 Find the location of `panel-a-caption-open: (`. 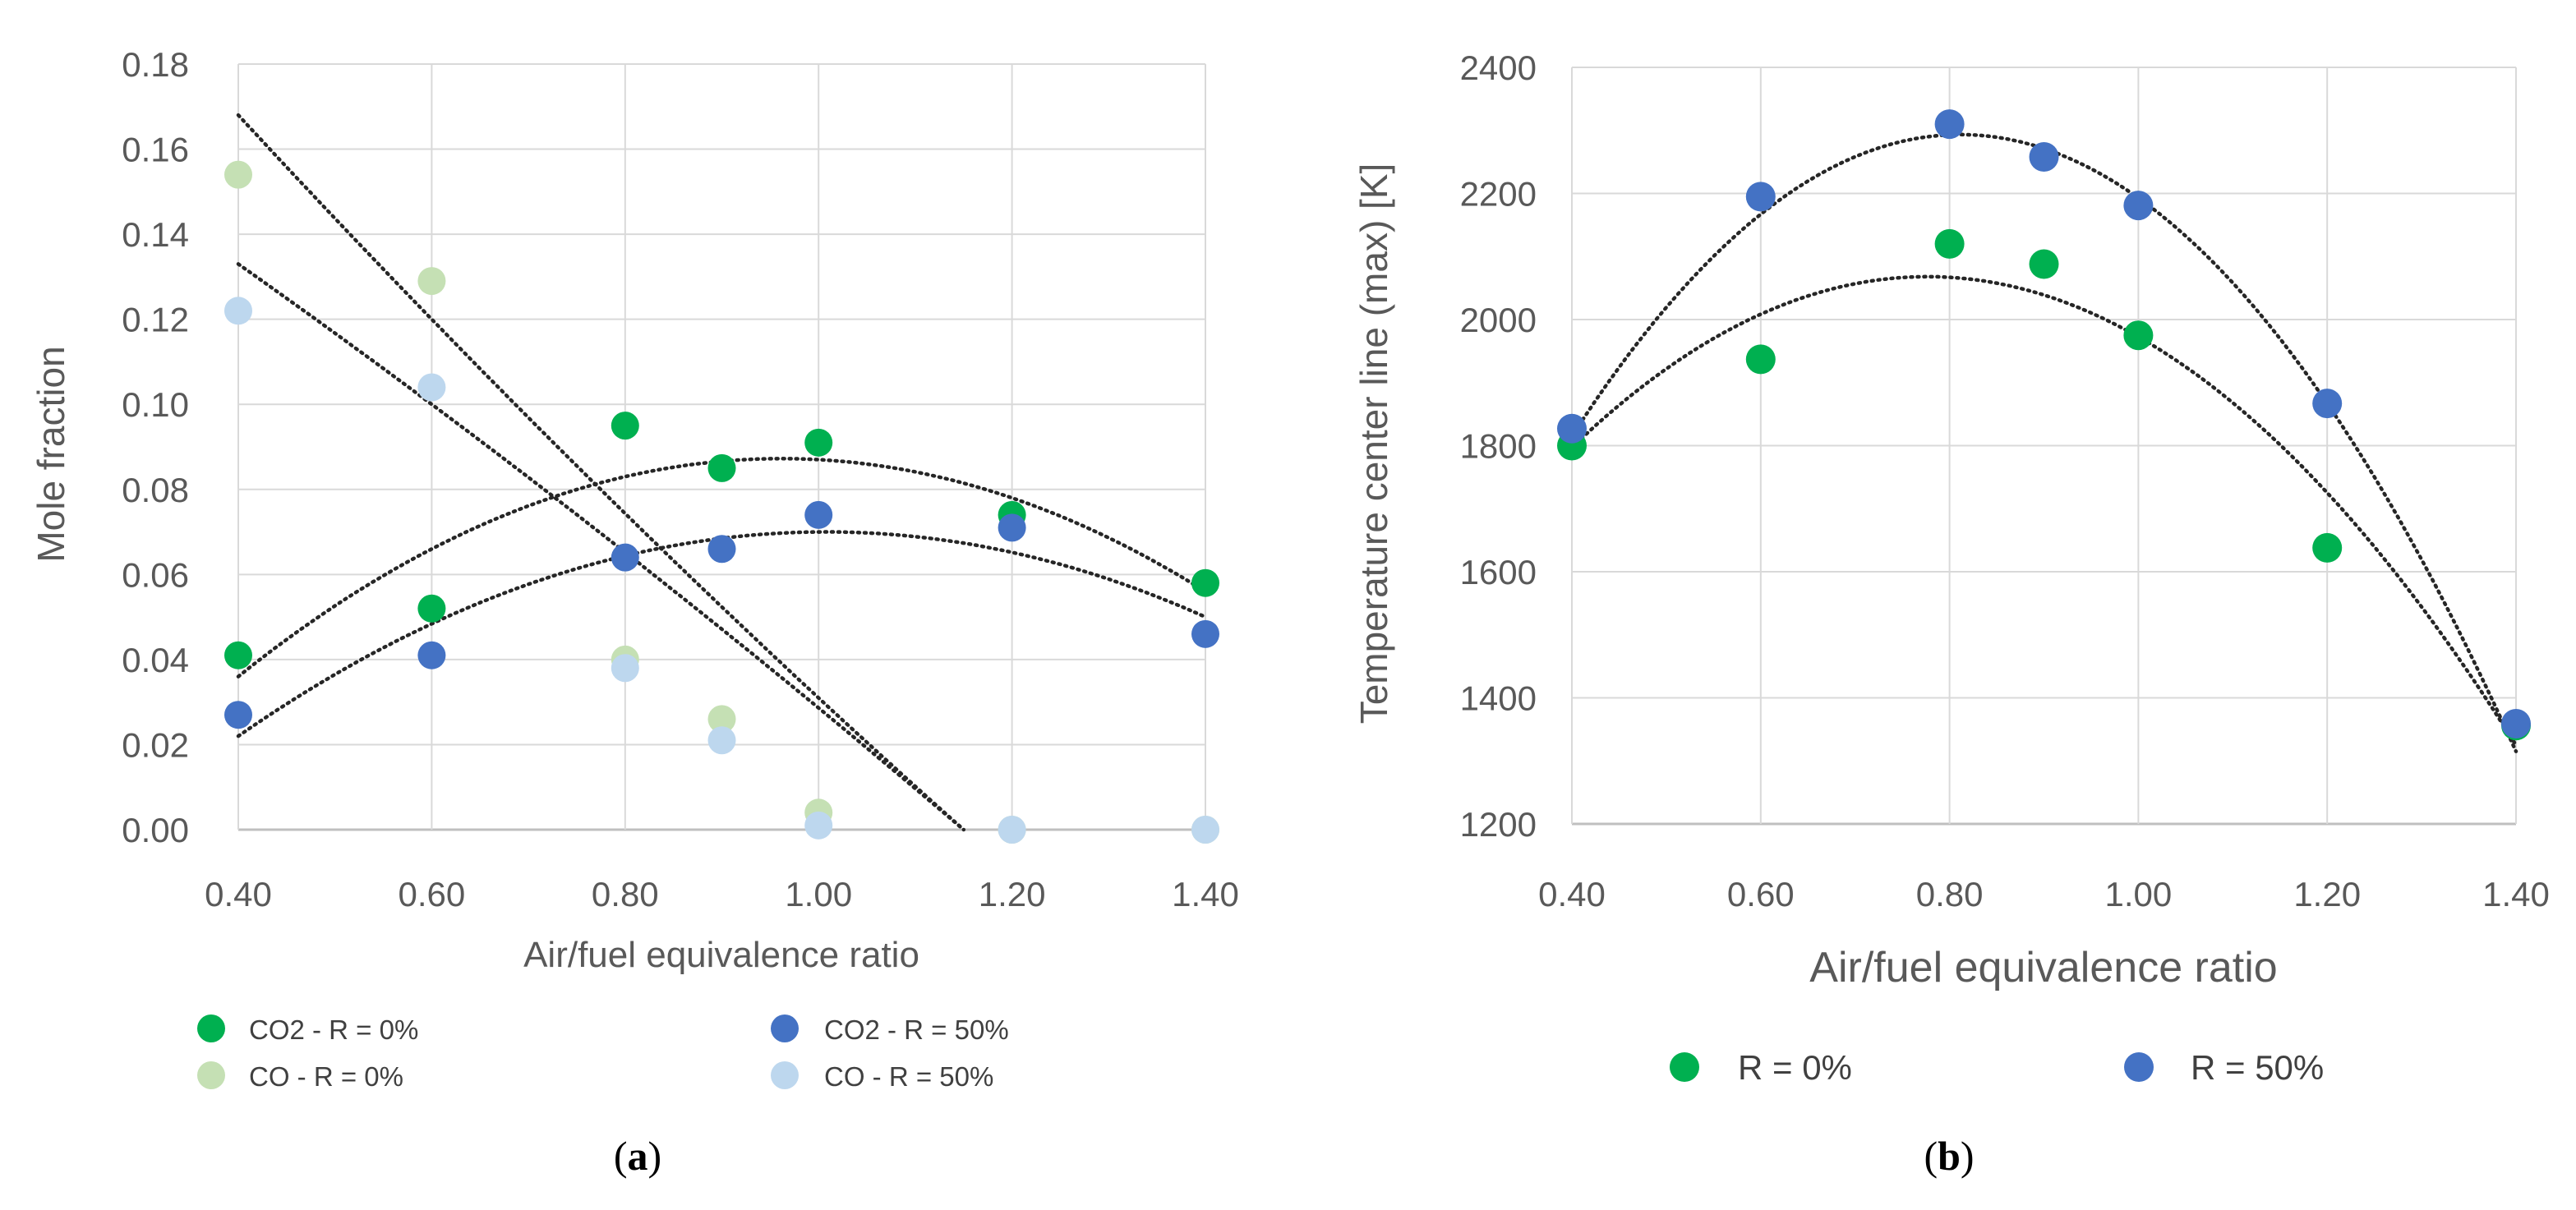

panel-a-caption-open: ( is located at coordinates (621, 1156).